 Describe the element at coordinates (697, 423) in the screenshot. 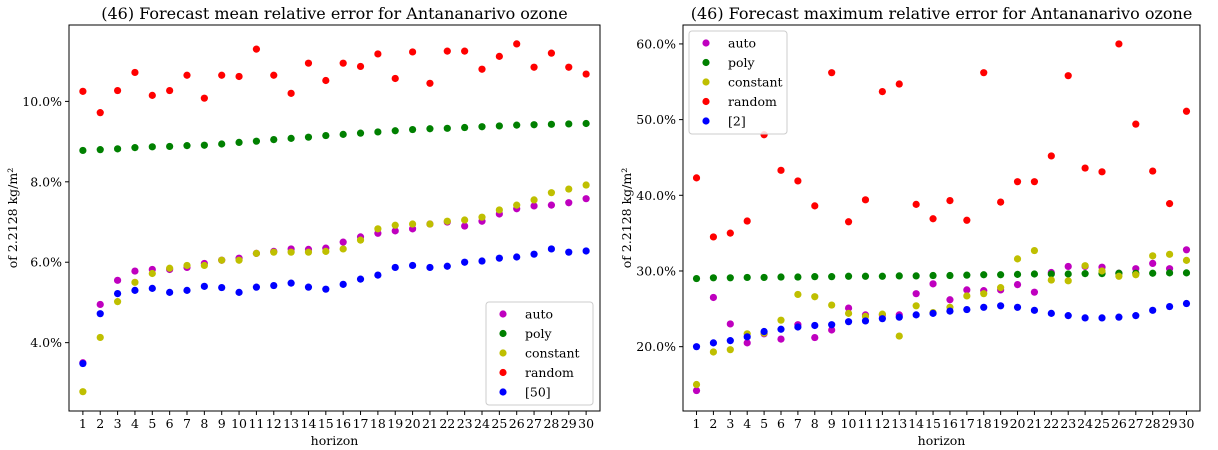

I see `x-tick-label: 1` at that location.